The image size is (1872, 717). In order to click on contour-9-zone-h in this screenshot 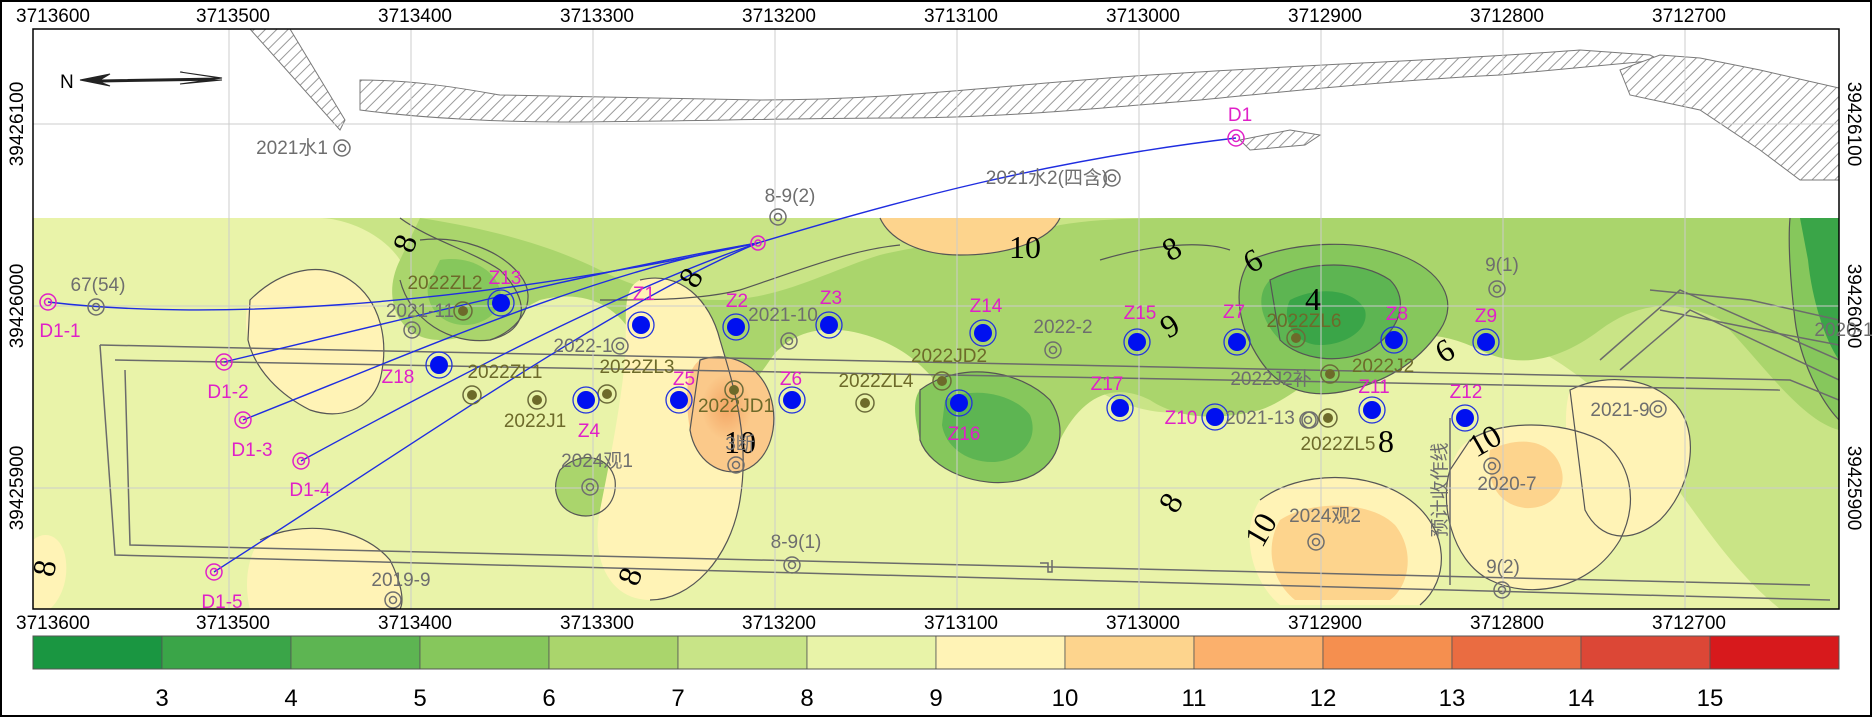, I will do `click(50, 572)`.